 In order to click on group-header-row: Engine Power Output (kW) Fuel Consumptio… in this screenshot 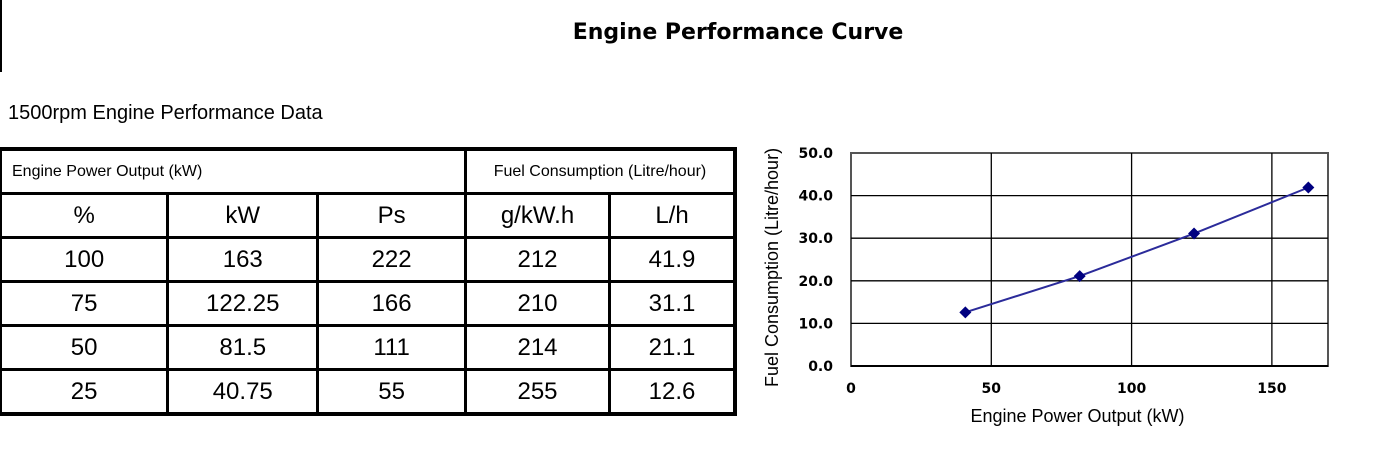, I will do `click(368, 171)`.